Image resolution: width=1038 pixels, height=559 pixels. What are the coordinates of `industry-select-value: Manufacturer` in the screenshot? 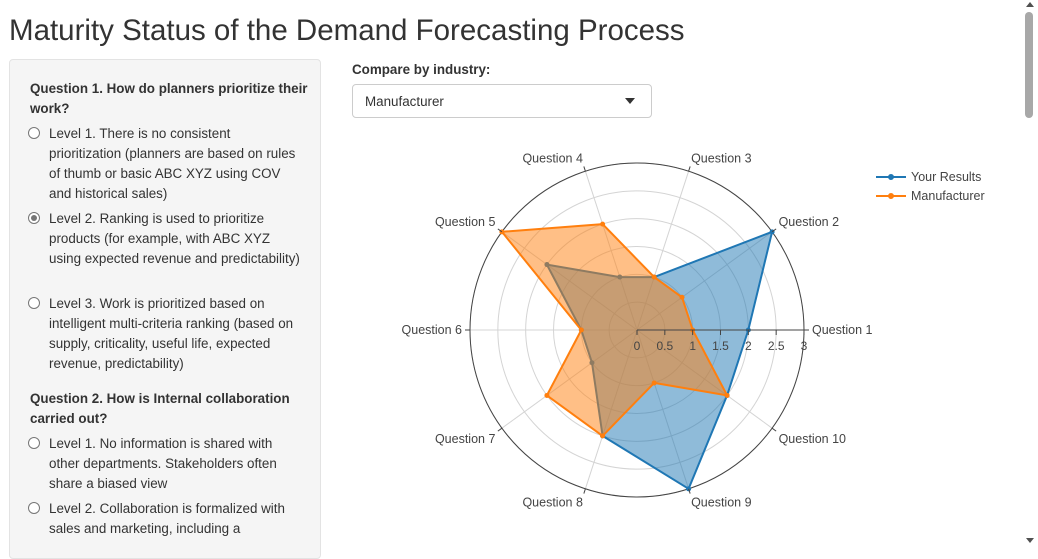 It's located at (404, 101).